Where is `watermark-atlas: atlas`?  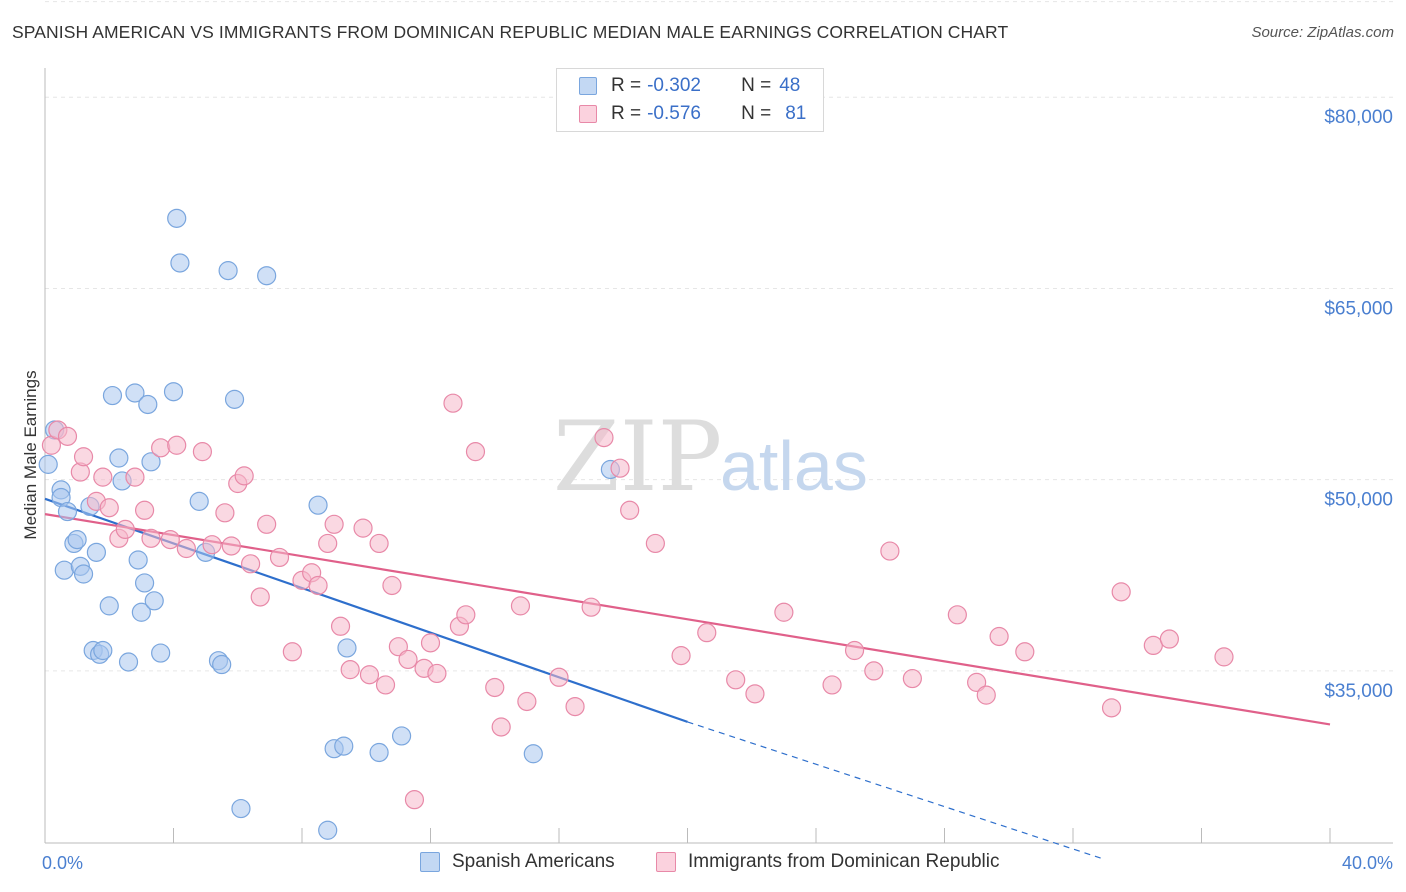
watermark-atlas: atlas is located at coordinates (794, 466).